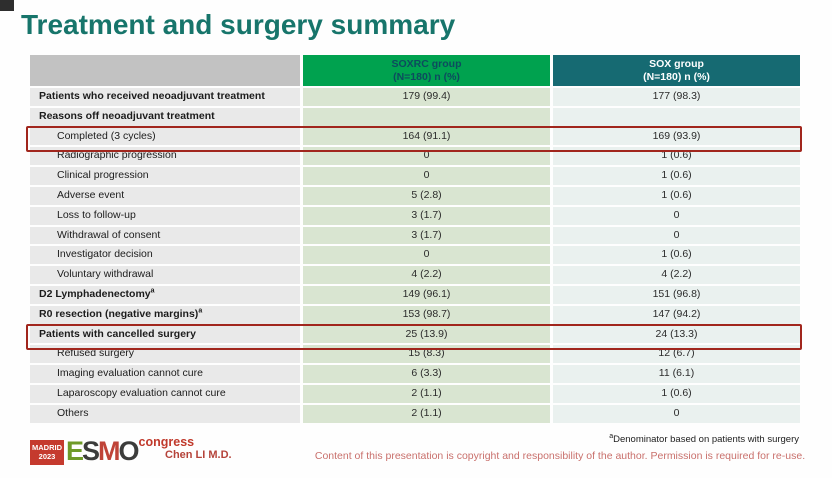 The image size is (832, 478). Describe the element at coordinates (129, 451) in the screenshot. I see `esmo-letter-o: O` at that location.